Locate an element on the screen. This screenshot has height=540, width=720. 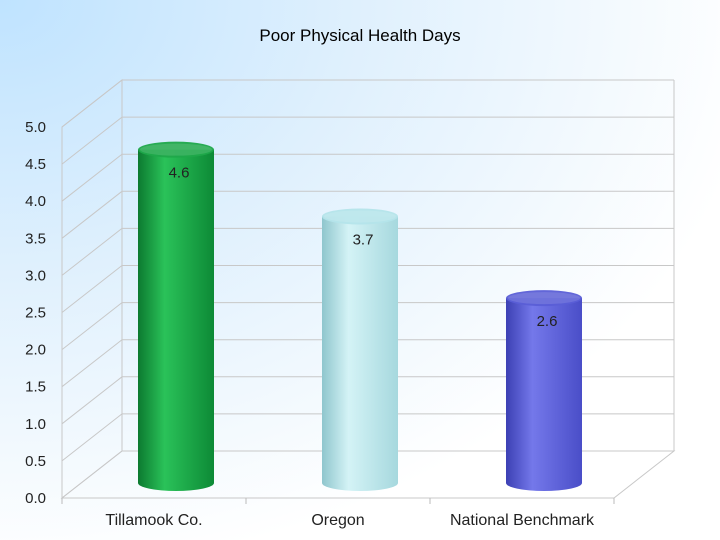
data-label: 3.7 is located at coordinates (363, 239).